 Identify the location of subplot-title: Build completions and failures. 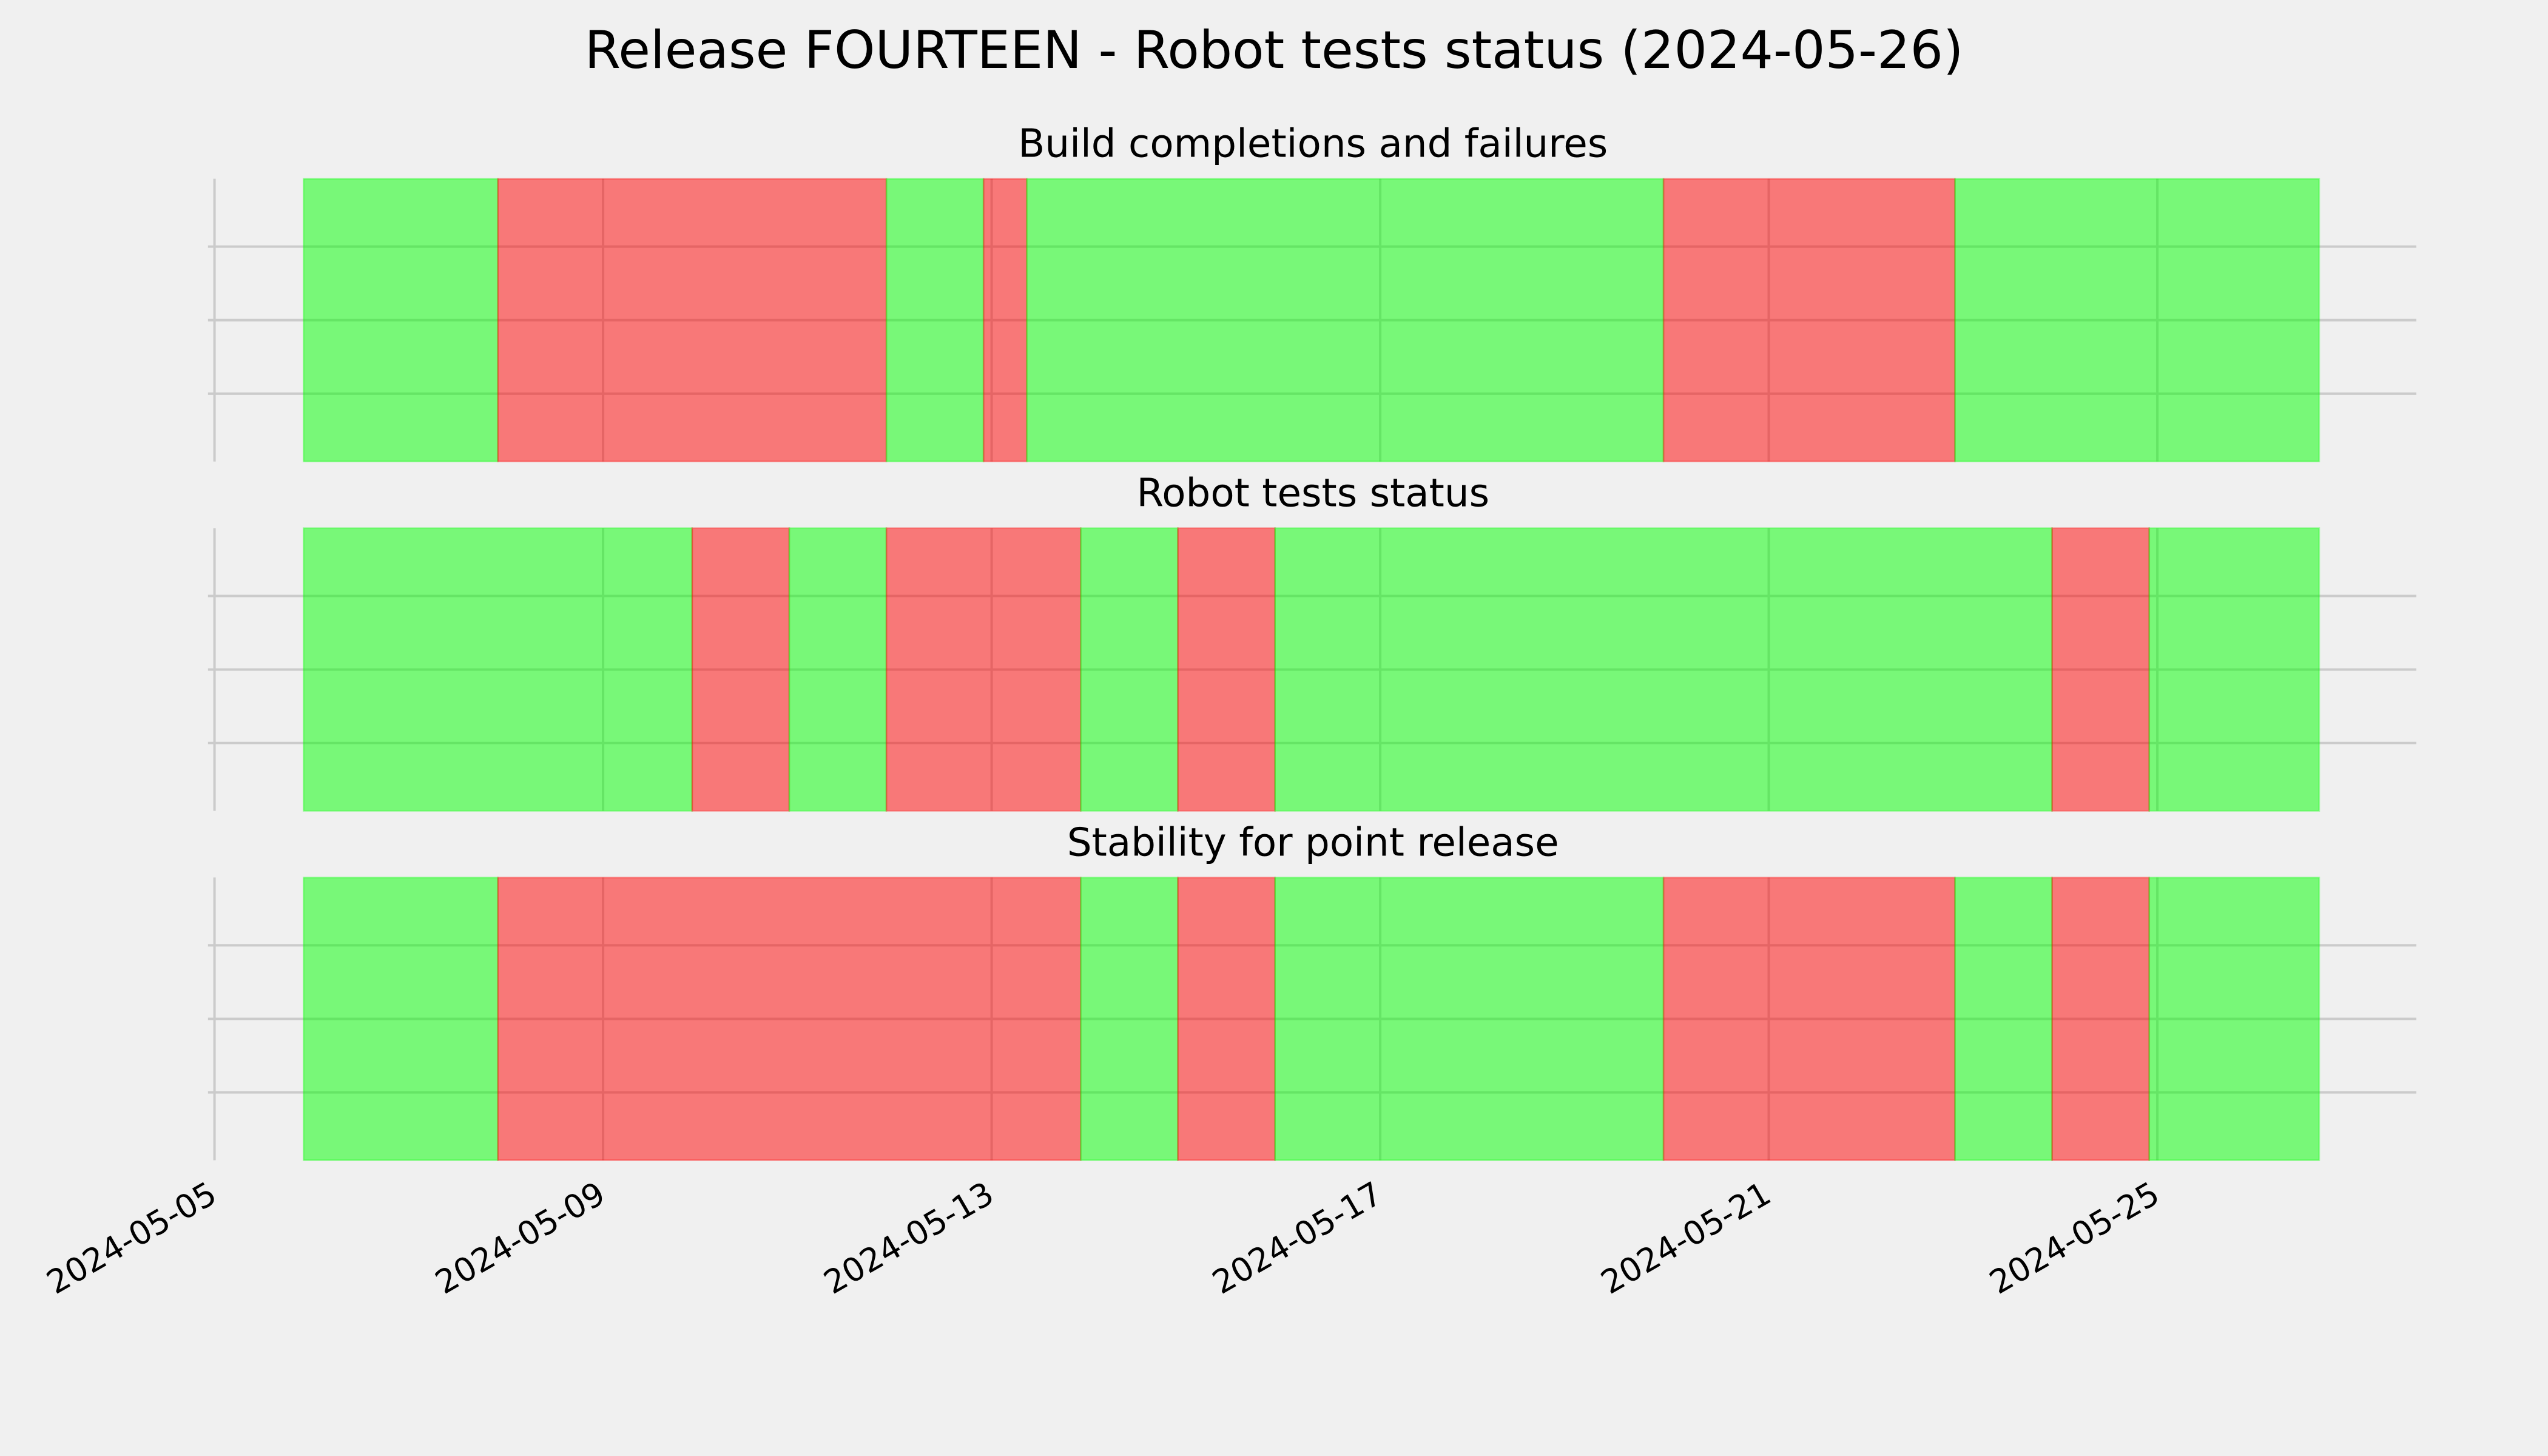
(1313, 144).